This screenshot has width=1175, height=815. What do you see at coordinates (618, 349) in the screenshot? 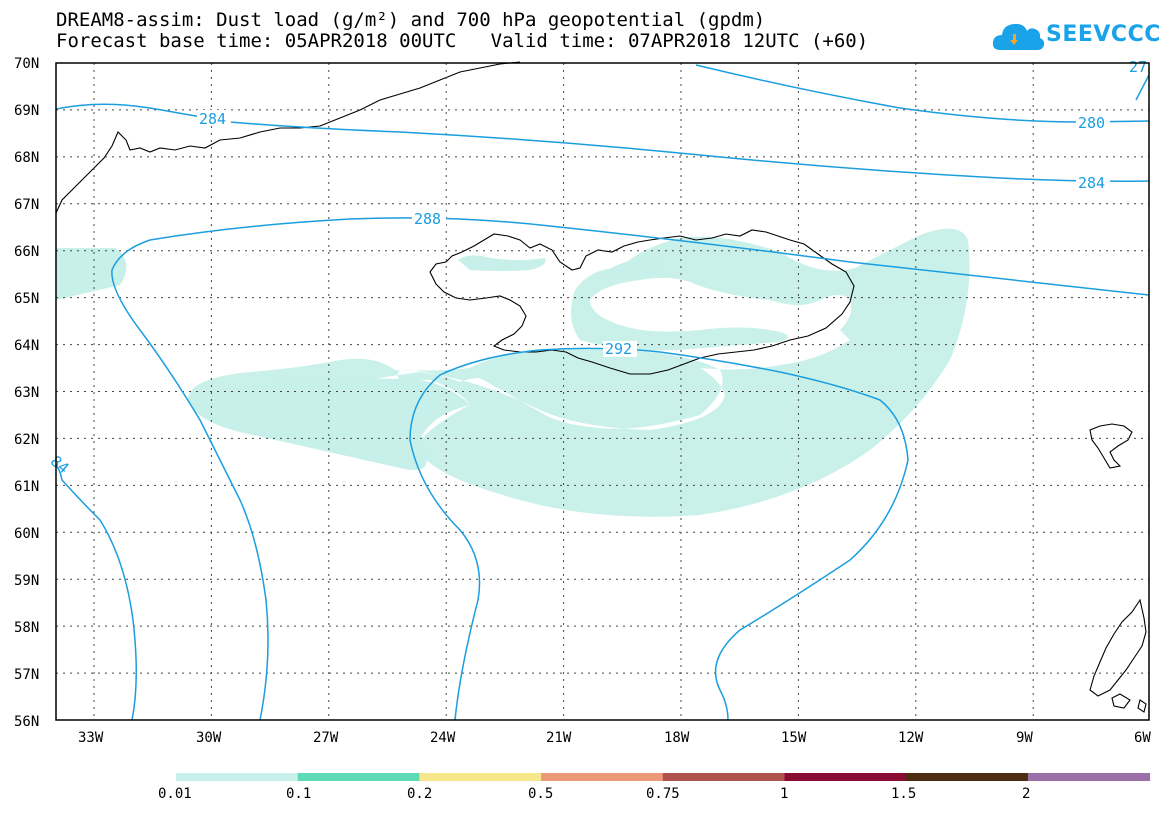
I see `contour-label-292: 292` at bounding box center [618, 349].